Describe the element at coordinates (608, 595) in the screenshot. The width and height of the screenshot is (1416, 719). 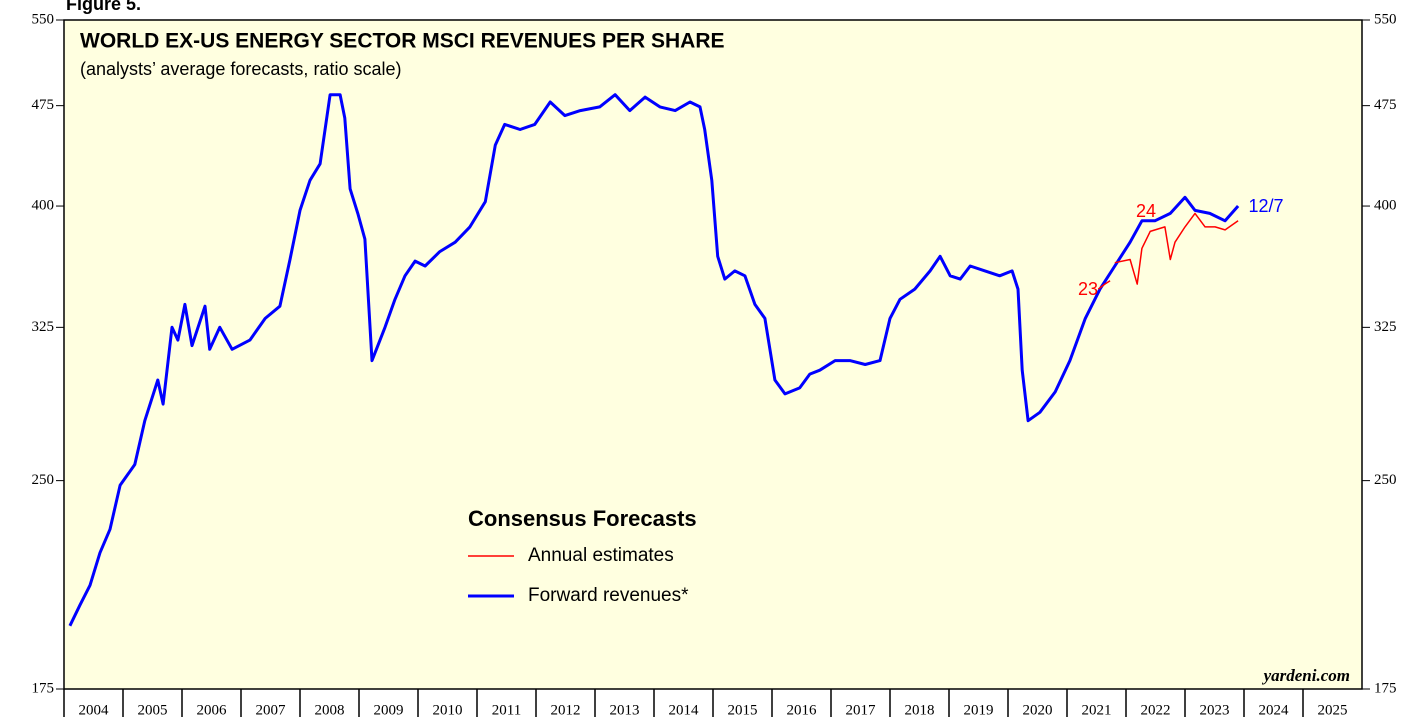
I see `legend-label: Forward revenues*` at that location.